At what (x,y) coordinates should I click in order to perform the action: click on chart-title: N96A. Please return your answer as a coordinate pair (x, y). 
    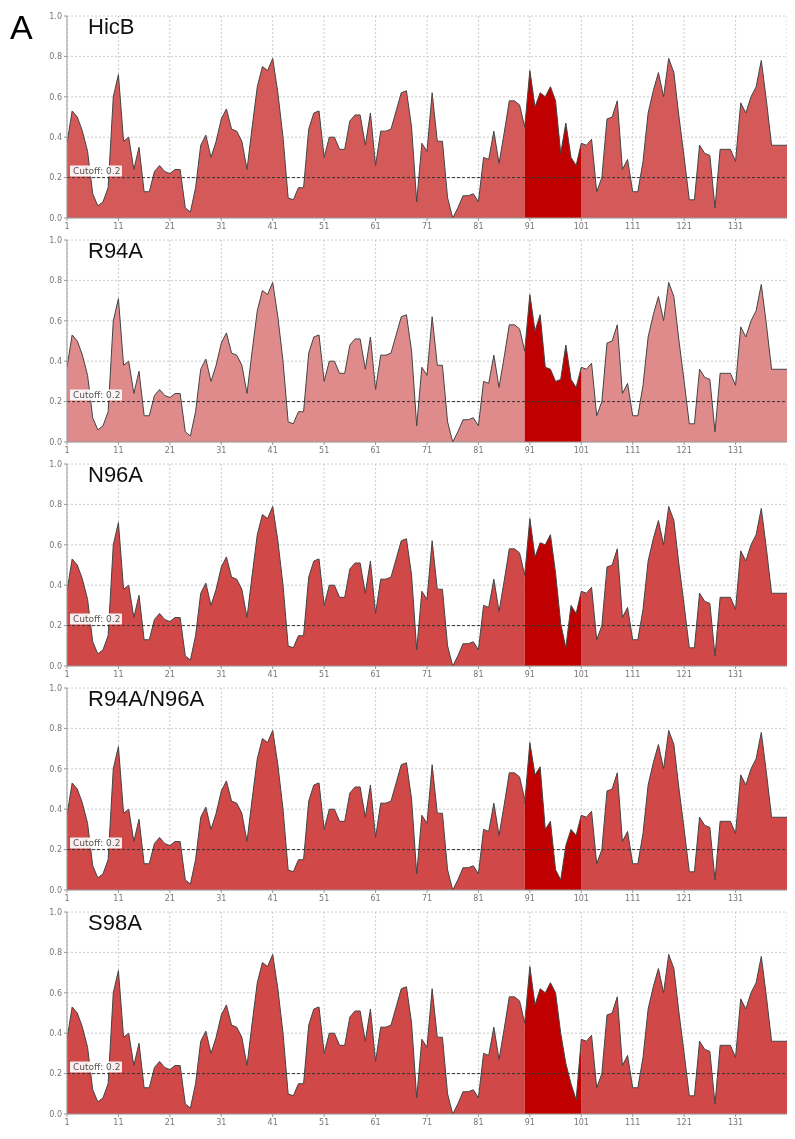
    Looking at the image, I should click on (116, 475).